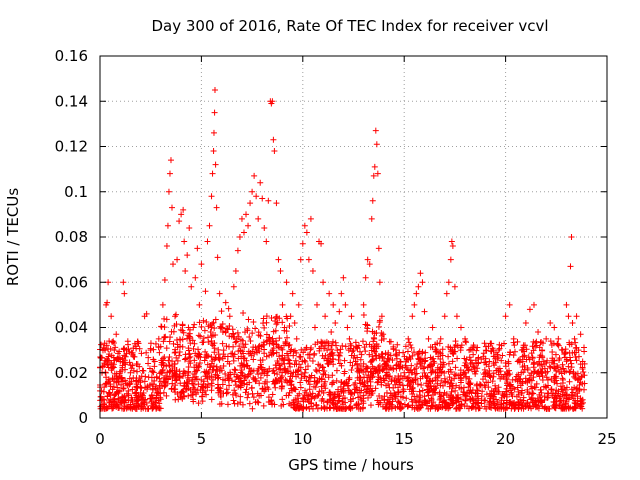  I want to click on y-tick-label: 0.16, so click(71, 56).